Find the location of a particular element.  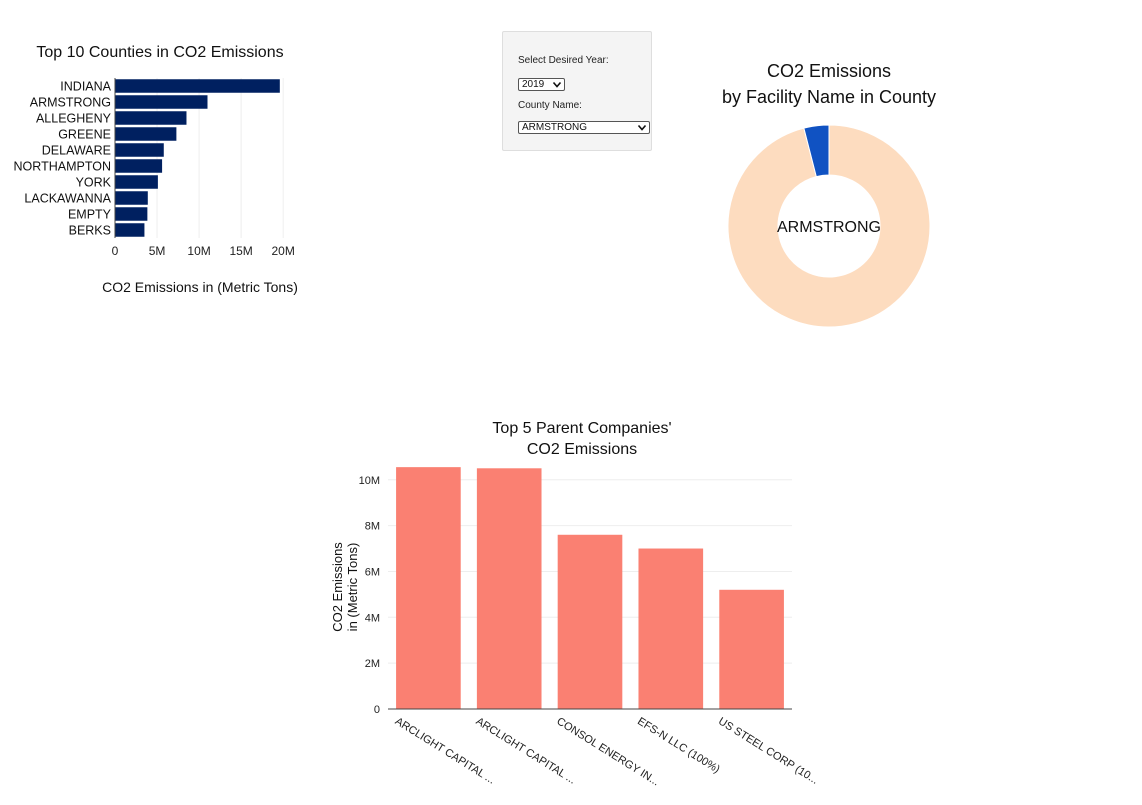

county-select-value: ARMSTRONG is located at coordinates (554, 127).